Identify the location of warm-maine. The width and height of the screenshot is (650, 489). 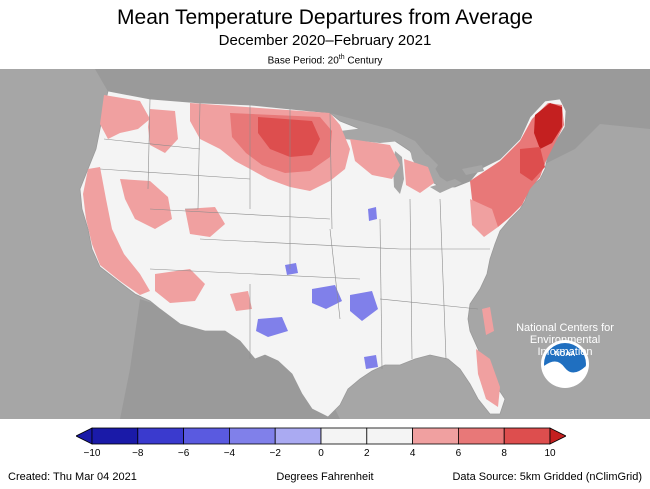
(548, 126).